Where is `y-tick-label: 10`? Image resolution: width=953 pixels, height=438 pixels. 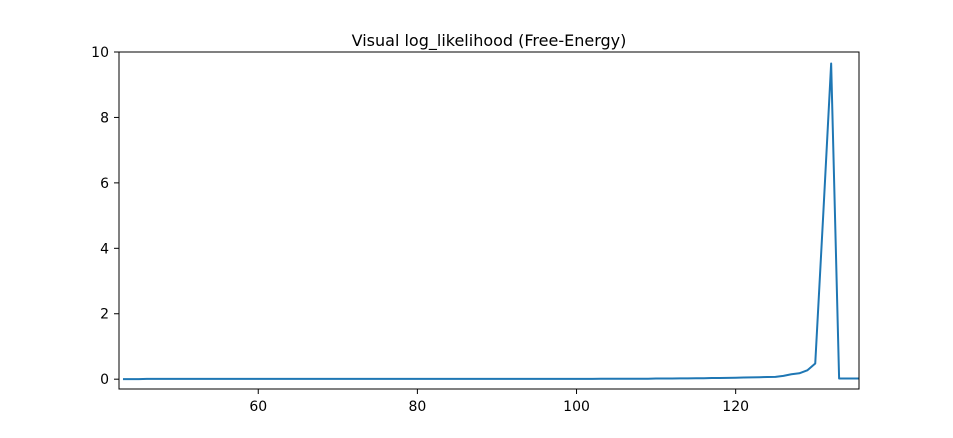 y-tick-label: 10 is located at coordinates (100, 53).